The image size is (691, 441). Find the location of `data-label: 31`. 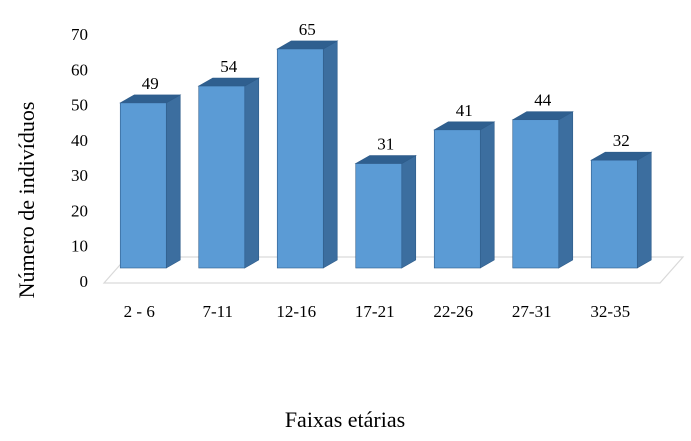

data-label: 31 is located at coordinates (385, 144).